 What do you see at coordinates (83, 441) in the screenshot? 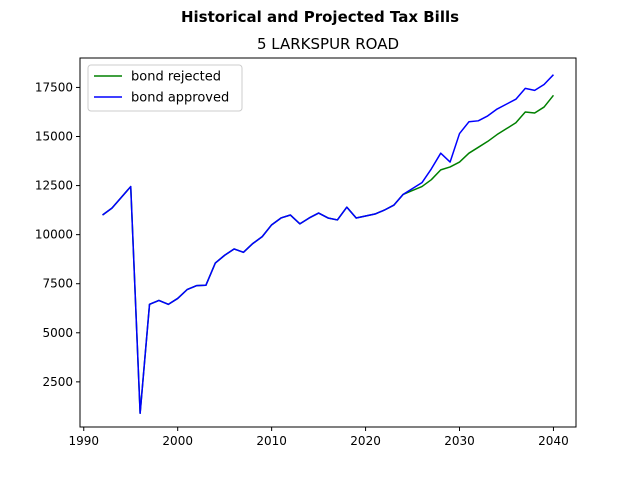
I see `x-tick-label: 1990` at bounding box center [83, 441].